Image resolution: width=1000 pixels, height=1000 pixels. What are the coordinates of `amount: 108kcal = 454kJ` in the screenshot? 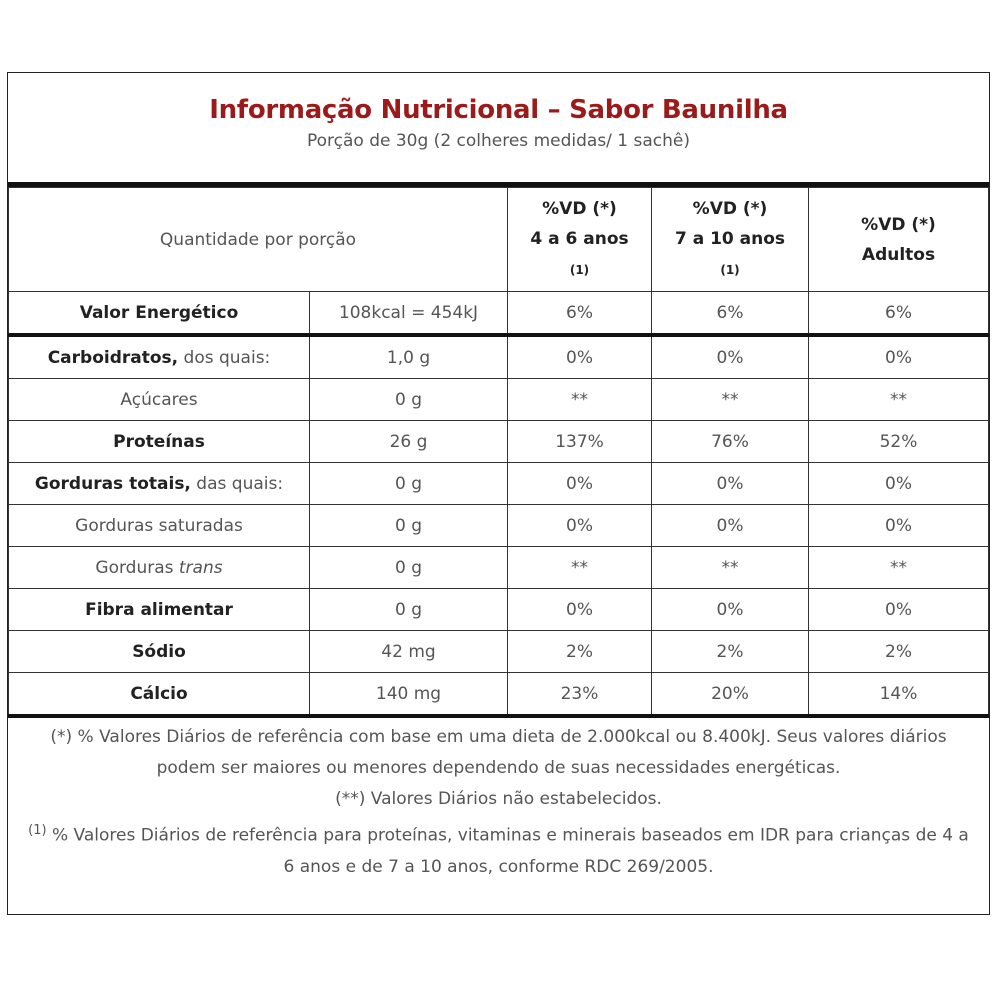 It's located at (408, 314).